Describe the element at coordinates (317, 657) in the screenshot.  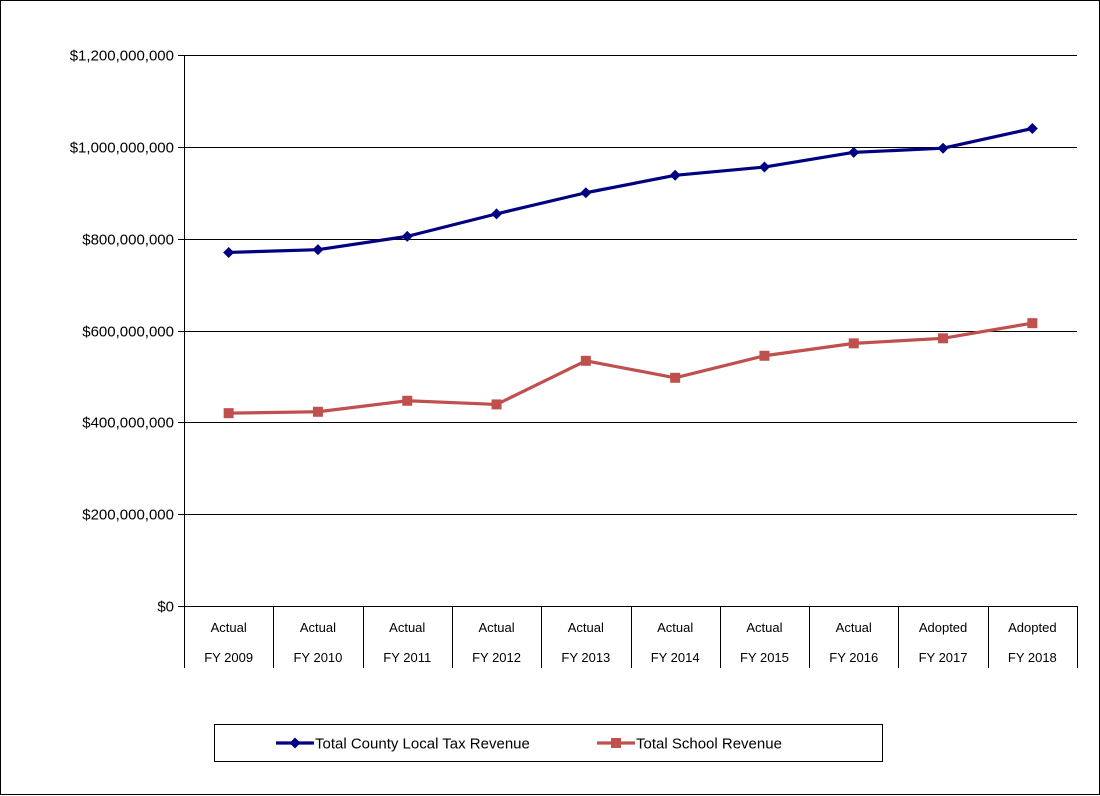
I see `x-tick-label: FY 2010` at that location.